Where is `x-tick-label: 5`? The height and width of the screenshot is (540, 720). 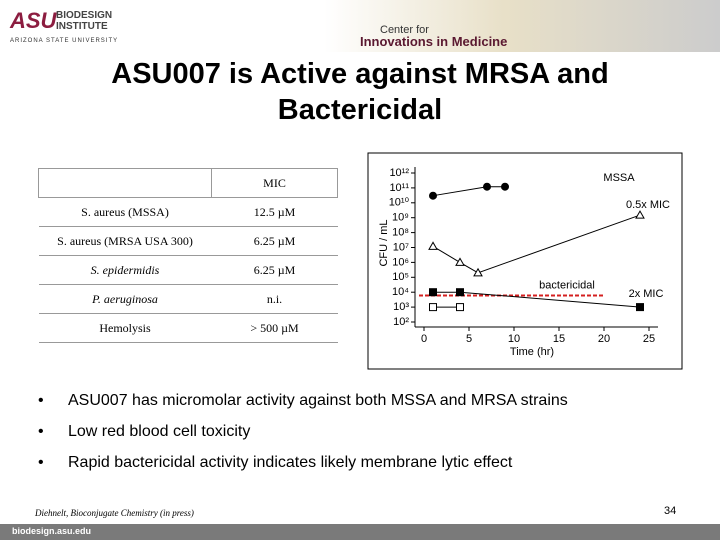
x-tick-label: 5 is located at coordinates (469, 339).